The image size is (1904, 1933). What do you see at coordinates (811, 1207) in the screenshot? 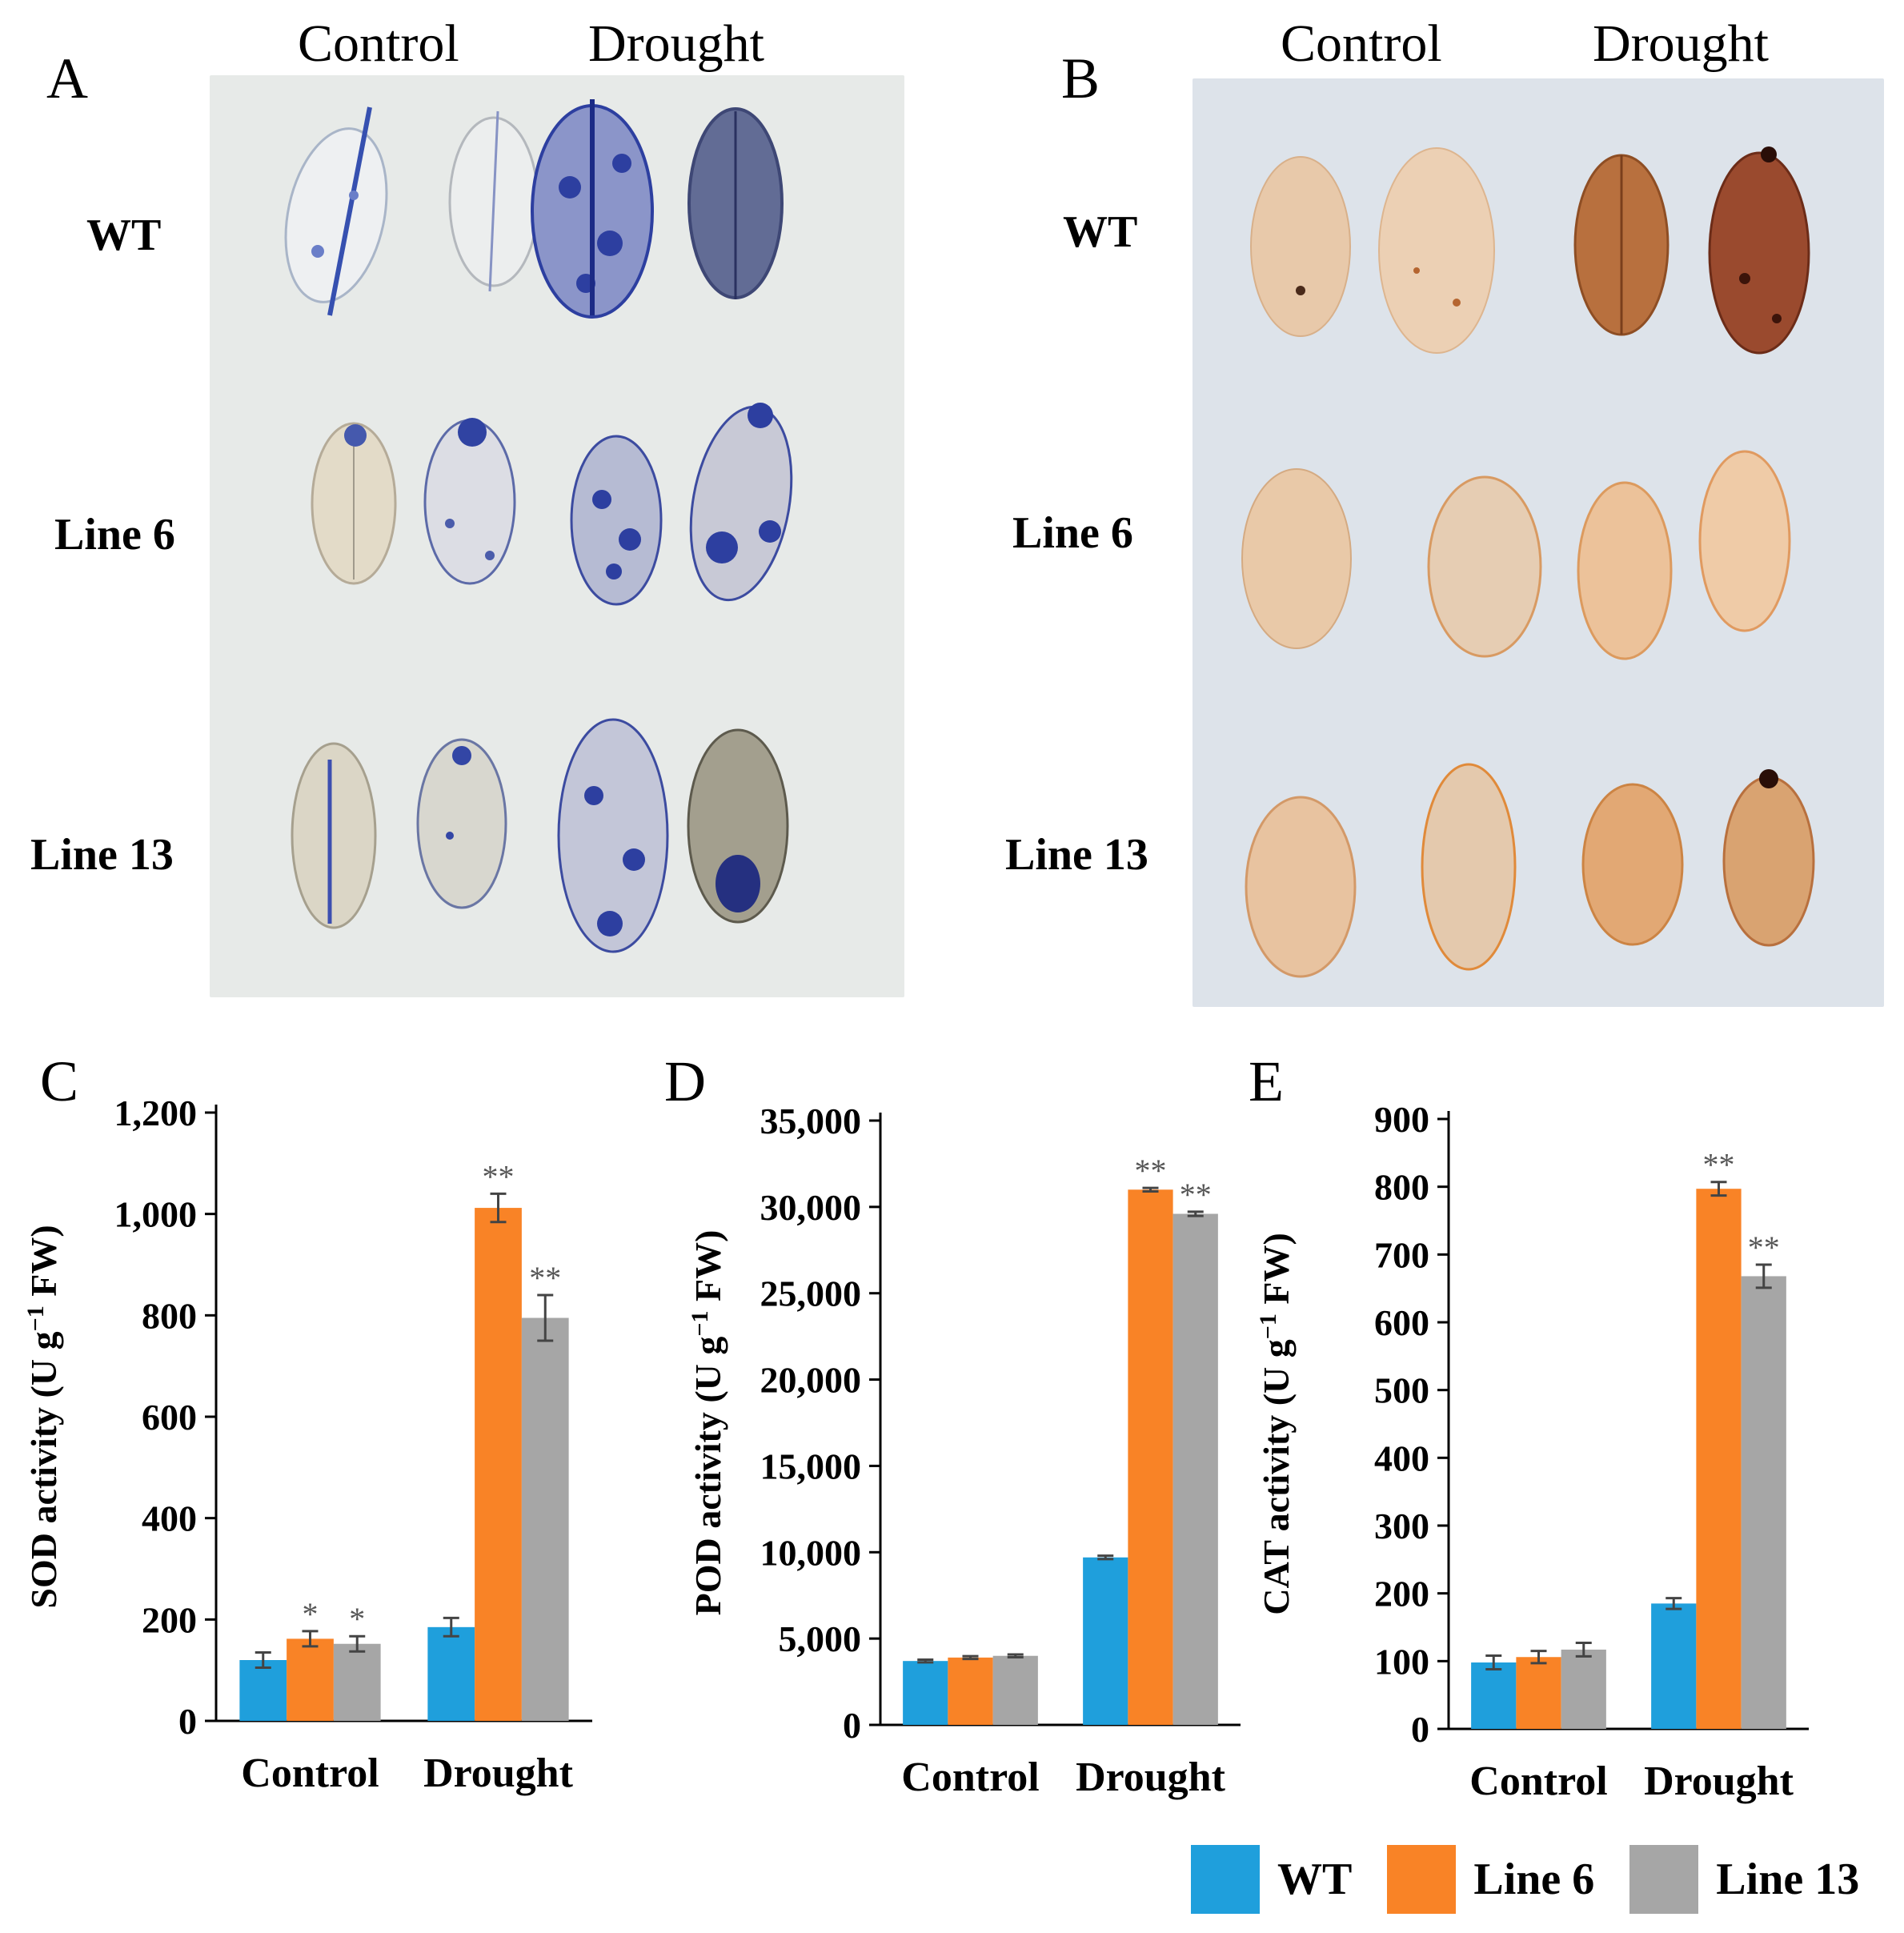
I see `y-tick-label: 30,000` at bounding box center [811, 1207].